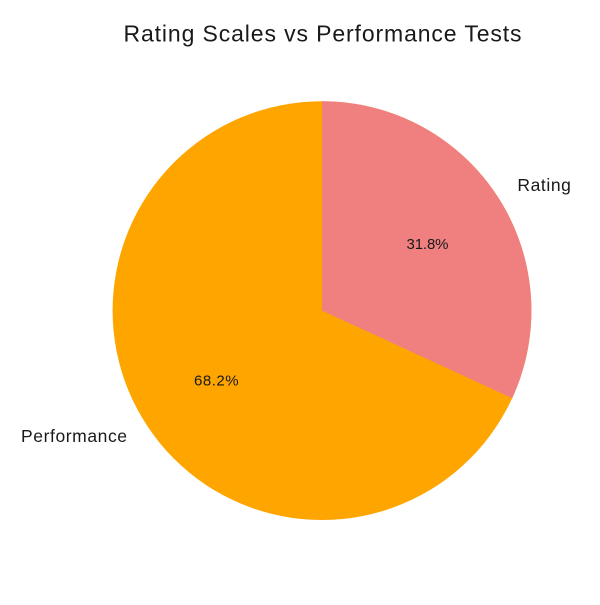 Image resolution: width=600 pixels, height=605 pixels. What do you see at coordinates (74, 436) in the screenshot?
I see `svg-text: Performance` at bounding box center [74, 436].